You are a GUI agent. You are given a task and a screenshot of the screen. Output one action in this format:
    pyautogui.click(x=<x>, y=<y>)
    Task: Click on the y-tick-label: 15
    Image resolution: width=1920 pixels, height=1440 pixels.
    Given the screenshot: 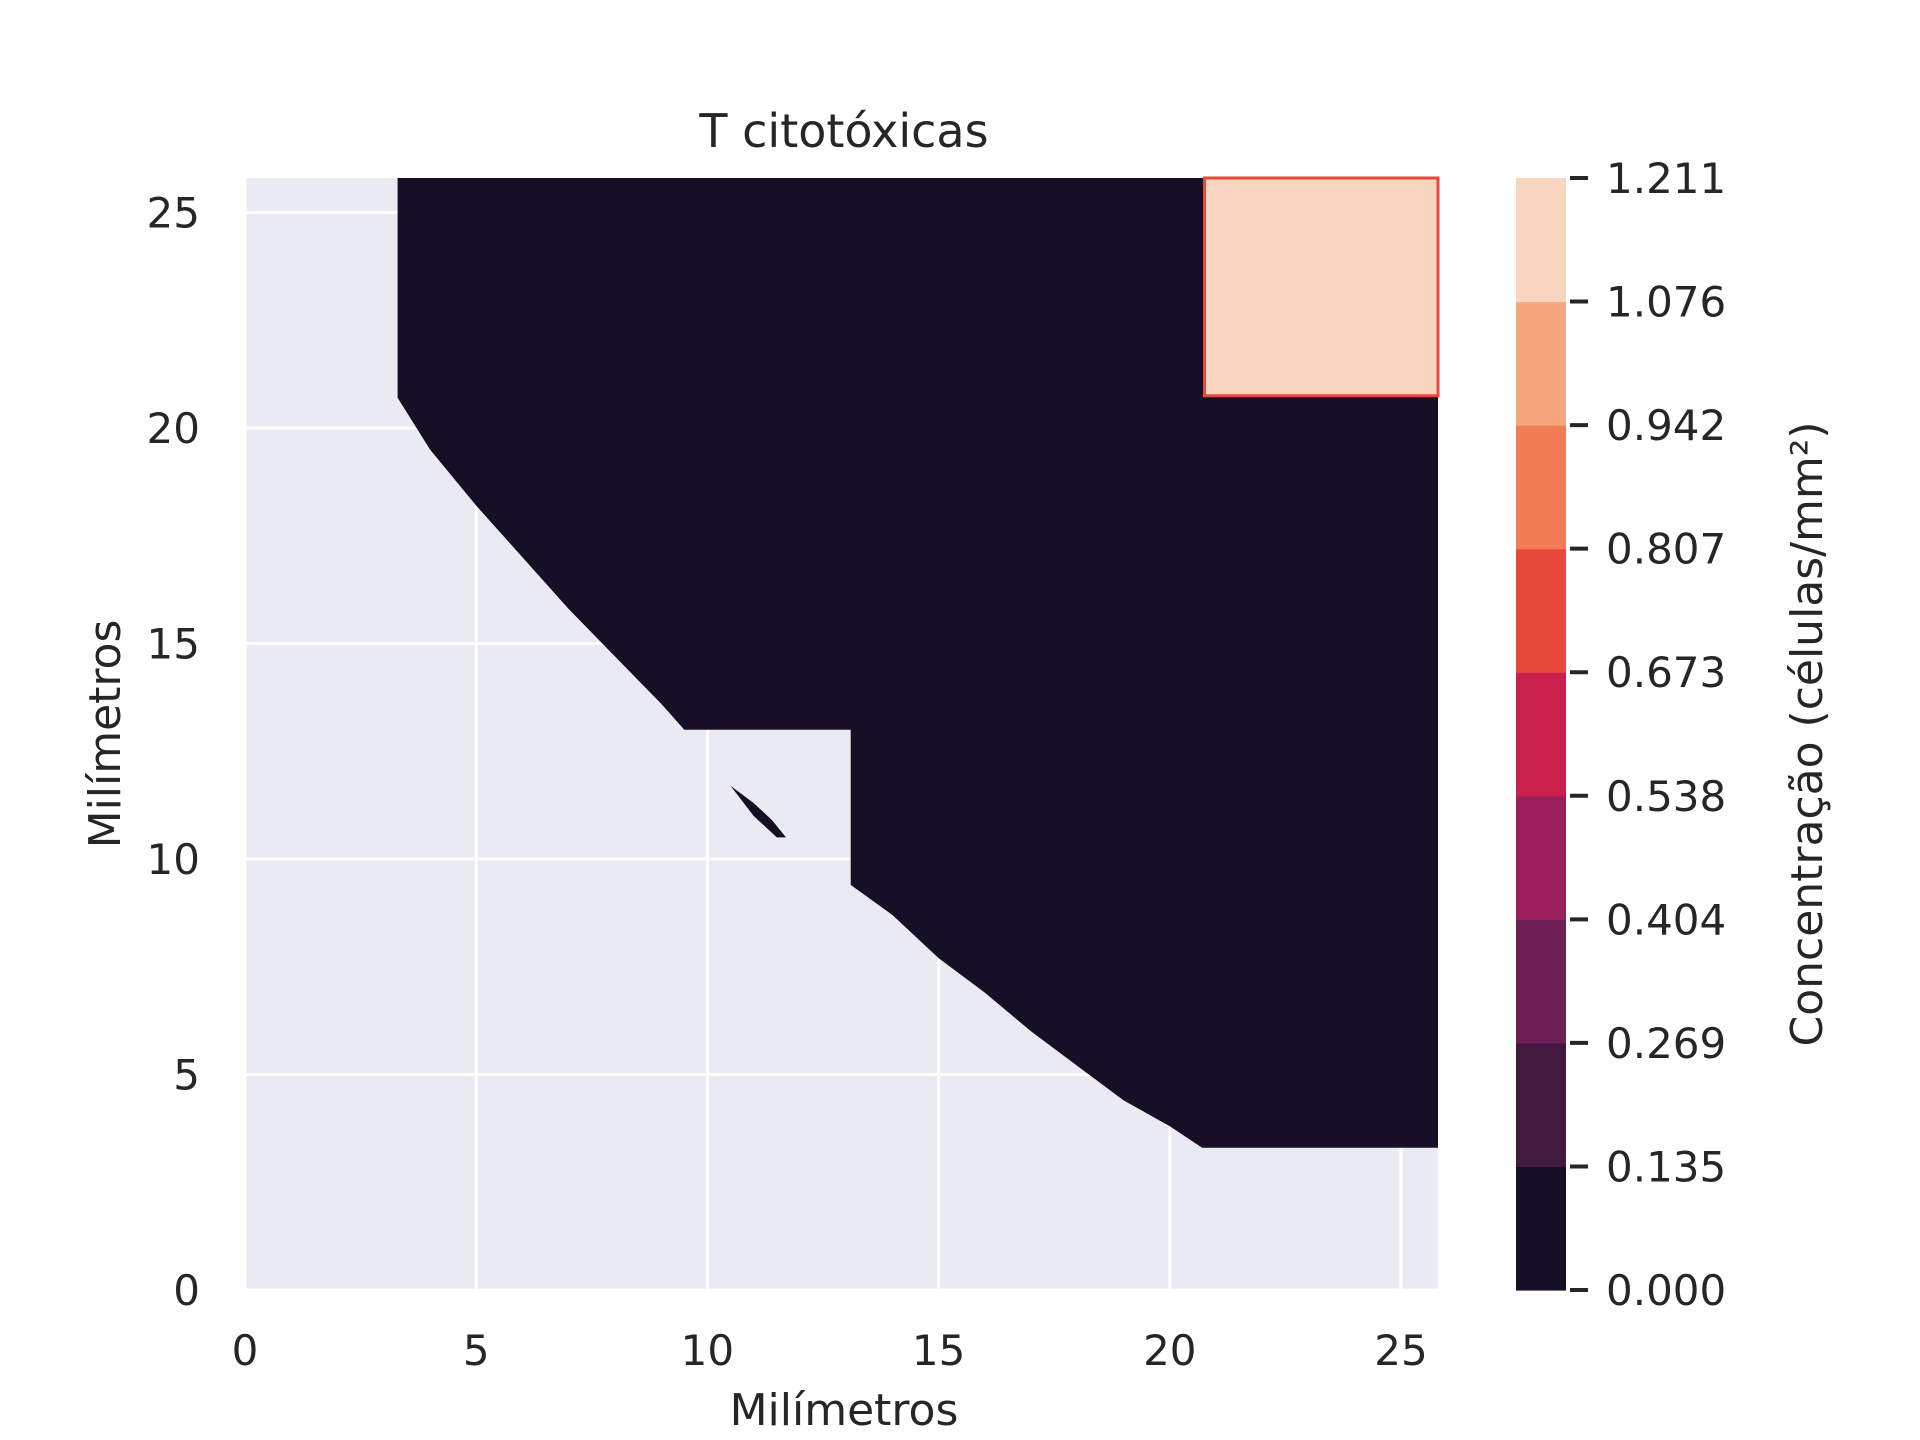 What is the action you would take?
    pyautogui.click(x=173, y=643)
    